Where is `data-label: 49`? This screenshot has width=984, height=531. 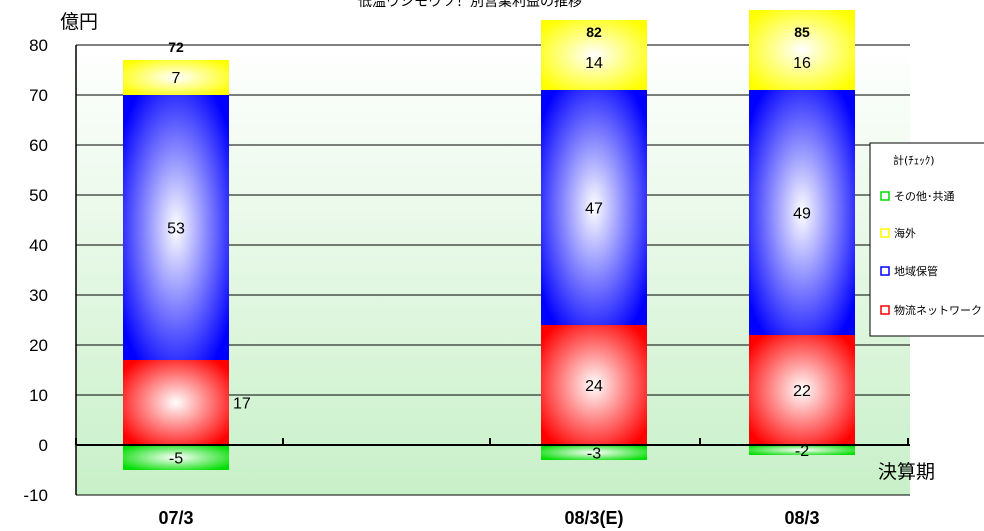
data-label: 49 is located at coordinates (802, 214).